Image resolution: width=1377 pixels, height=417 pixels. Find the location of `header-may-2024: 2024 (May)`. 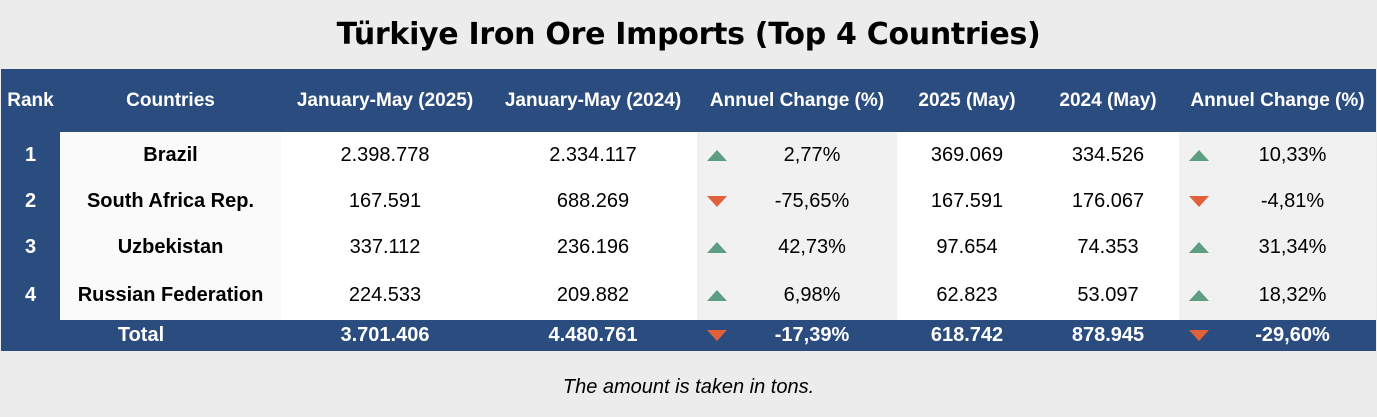

header-may-2024: 2024 (May) is located at coordinates (1108, 100).